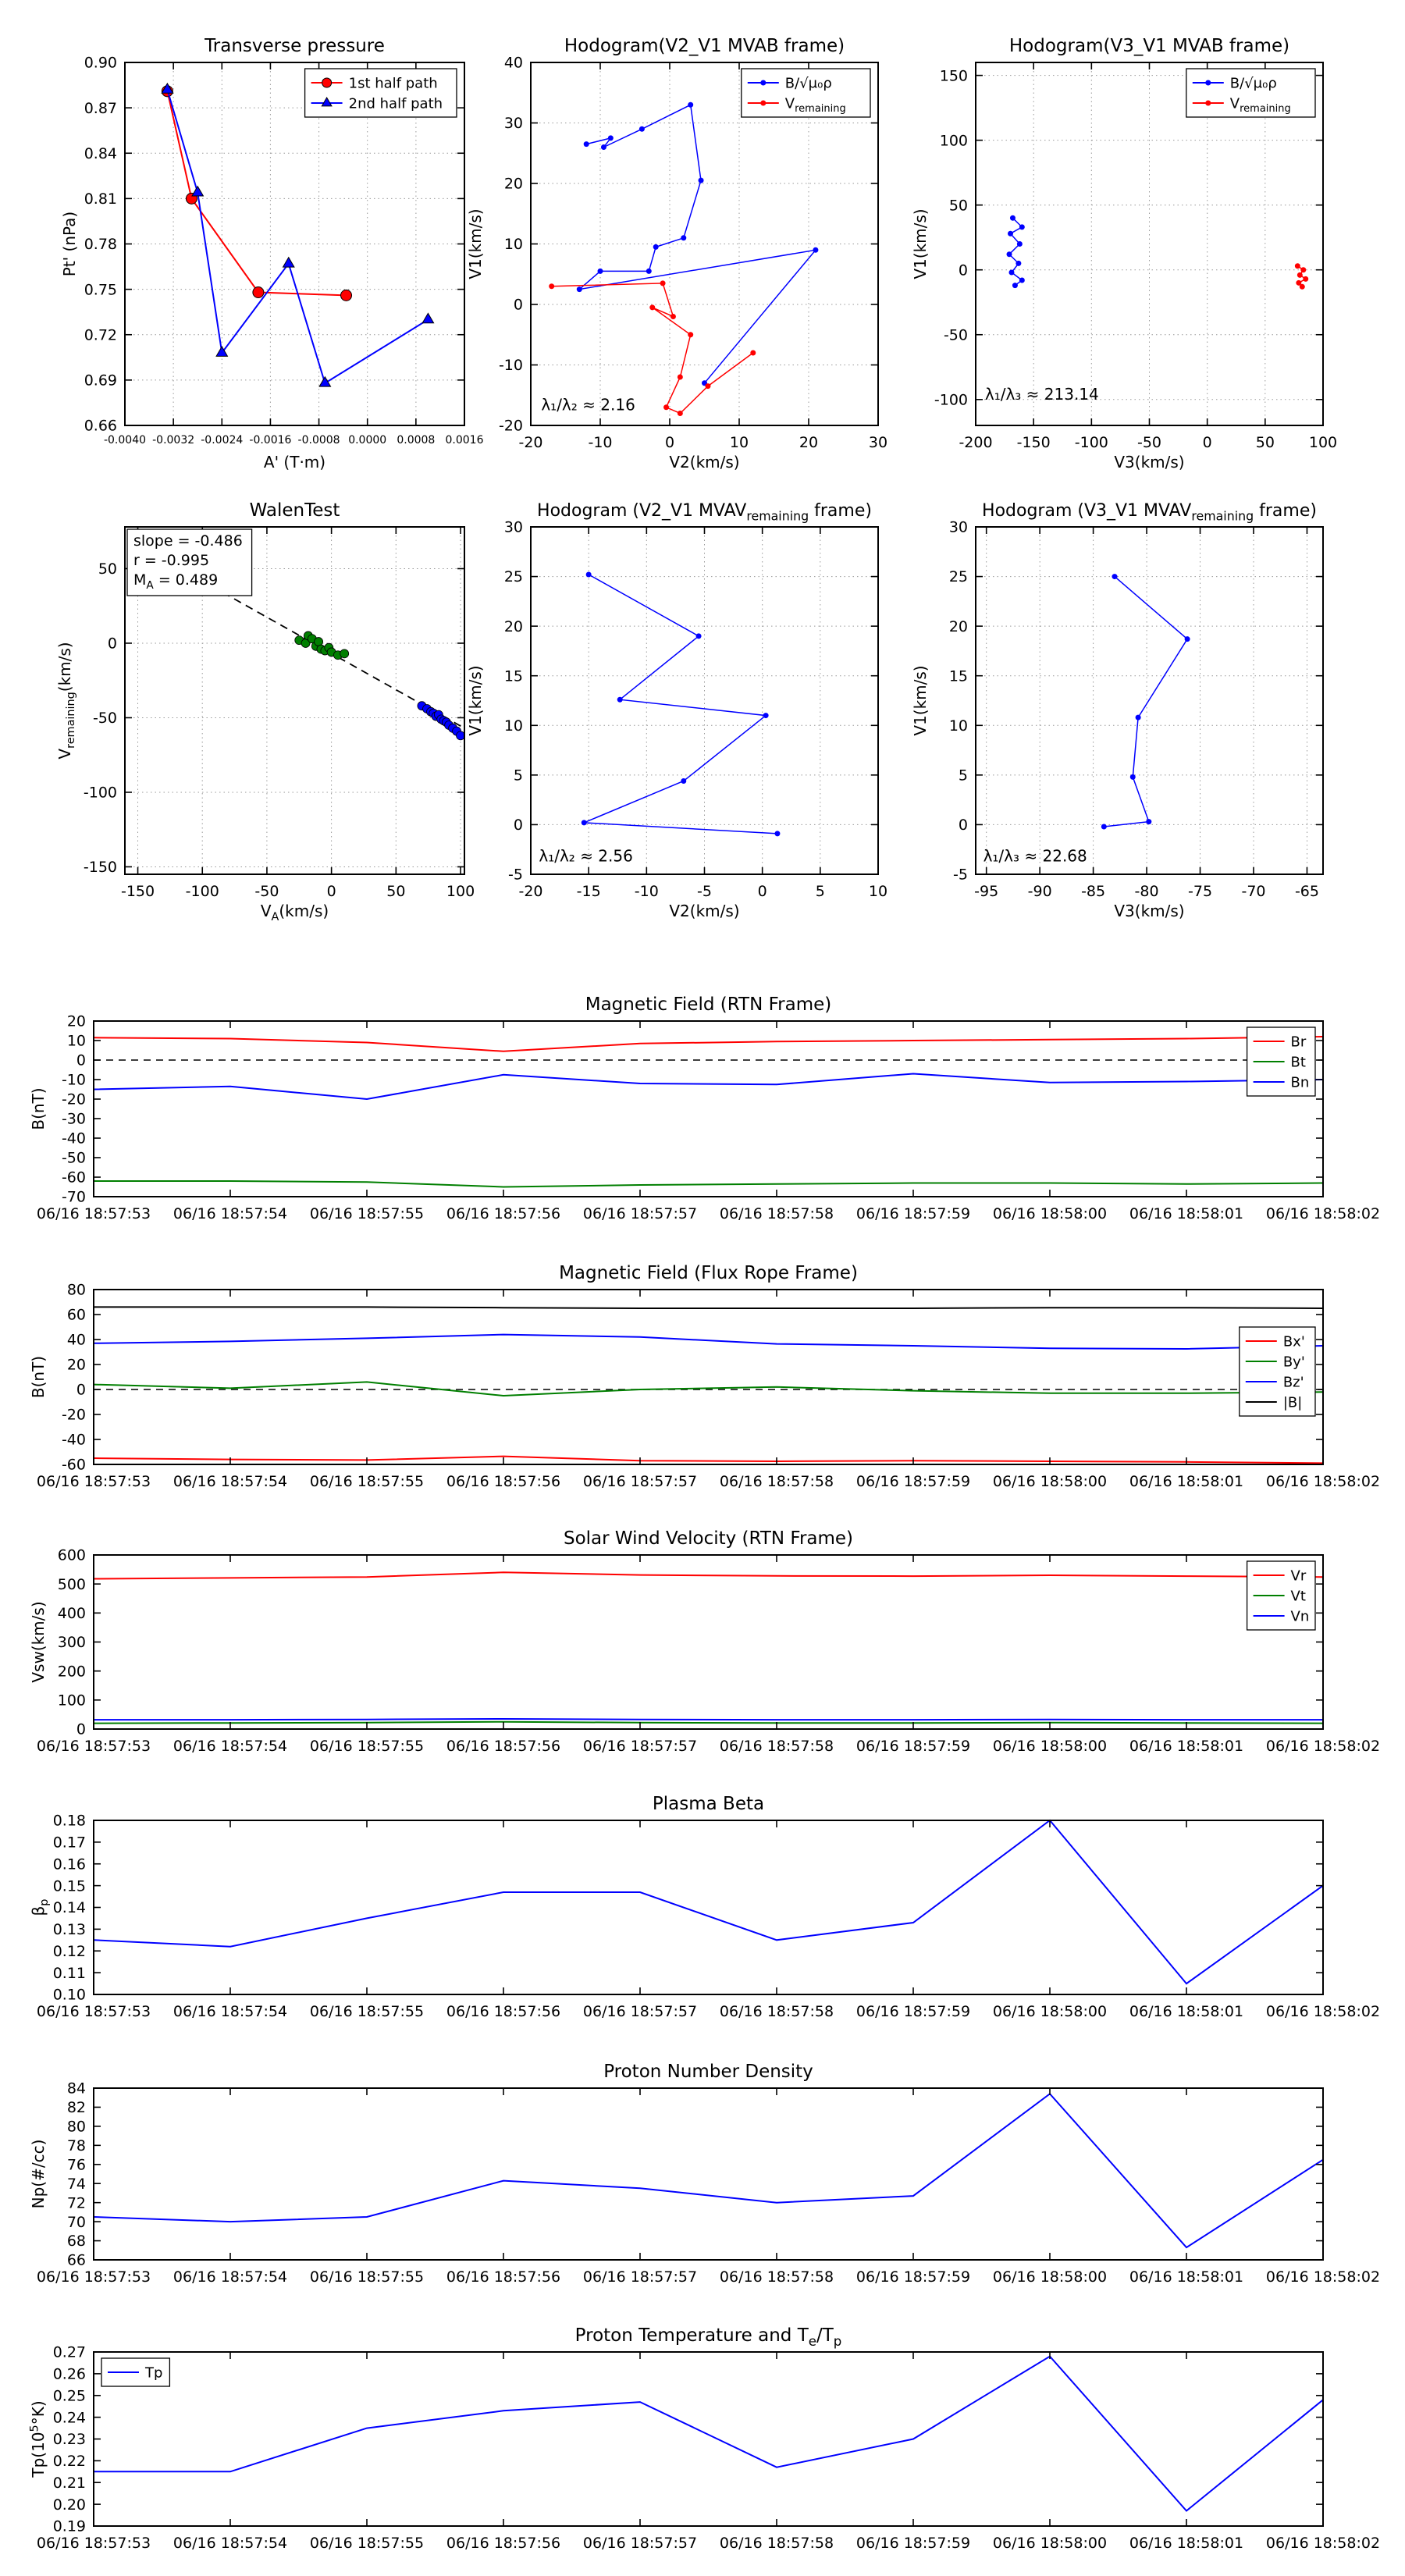  I want to click on x-tick-label: -20, so click(530, 442).